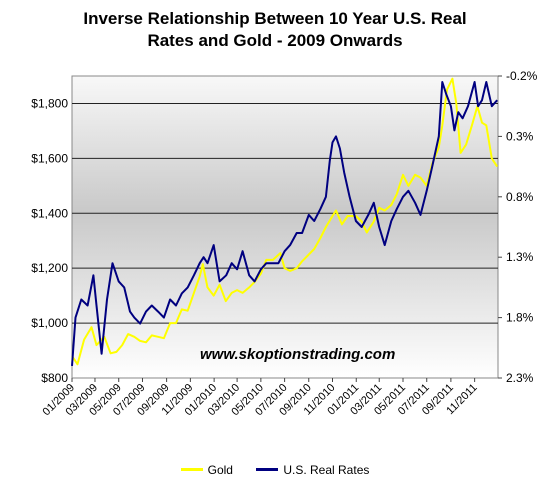 Image resolution: width=550 pixels, height=482 pixels. What do you see at coordinates (326, 469) in the screenshot?
I see `legend-label-real-rates: U.S. Real Rates` at bounding box center [326, 469].